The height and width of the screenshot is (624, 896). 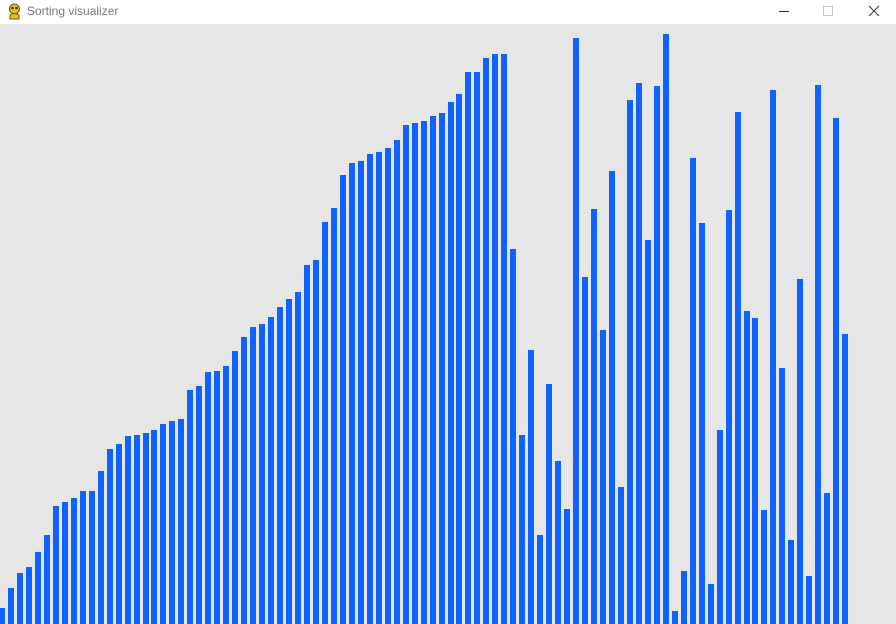 What do you see at coordinates (448, 12) in the screenshot?
I see `window-titlebar: Sorting visualizer` at bounding box center [448, 12].